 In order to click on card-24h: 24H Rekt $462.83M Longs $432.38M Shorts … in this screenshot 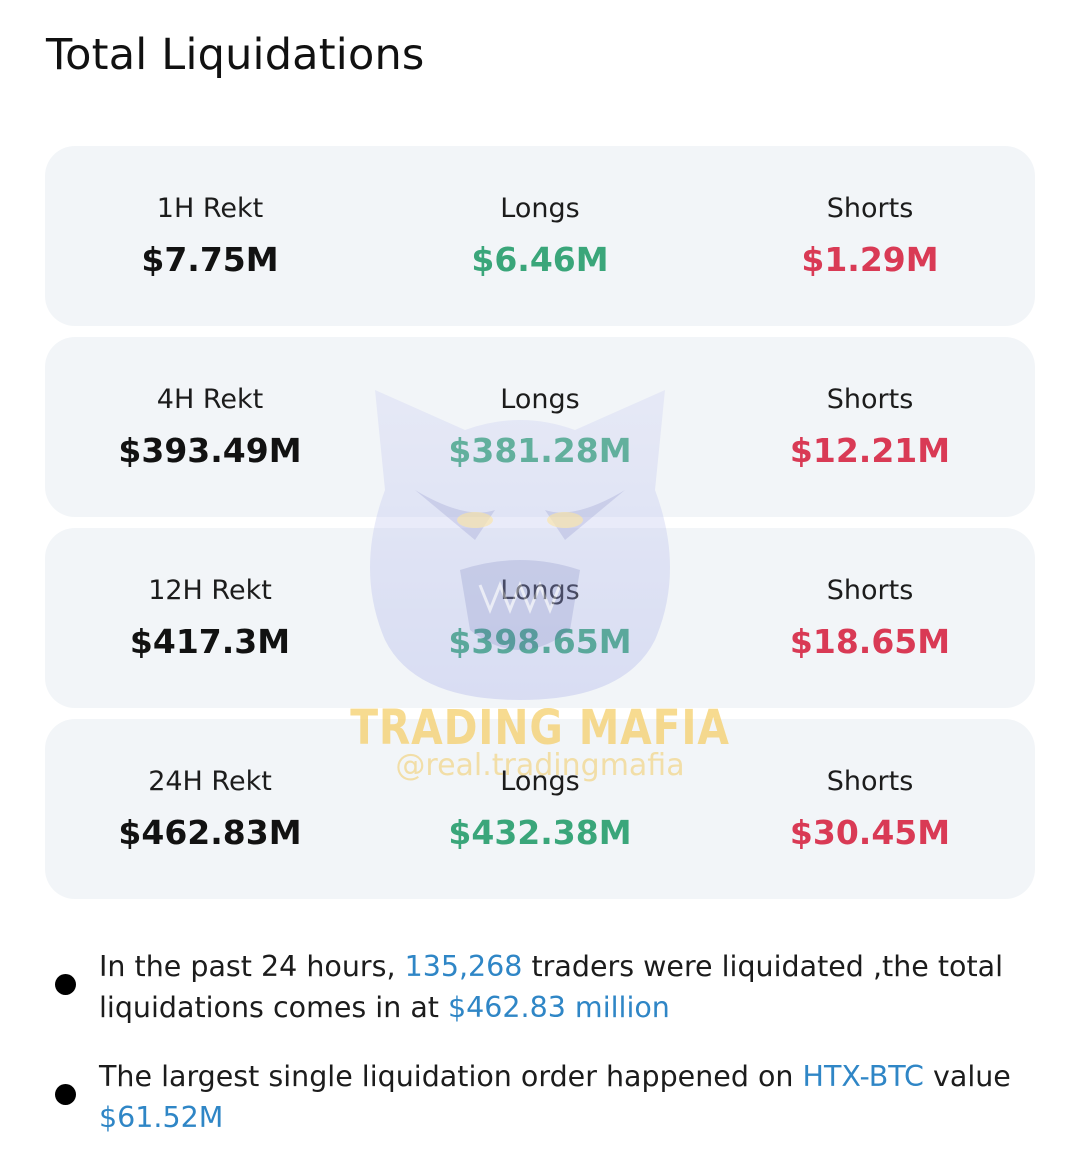, I will do `click(540, 809)`.